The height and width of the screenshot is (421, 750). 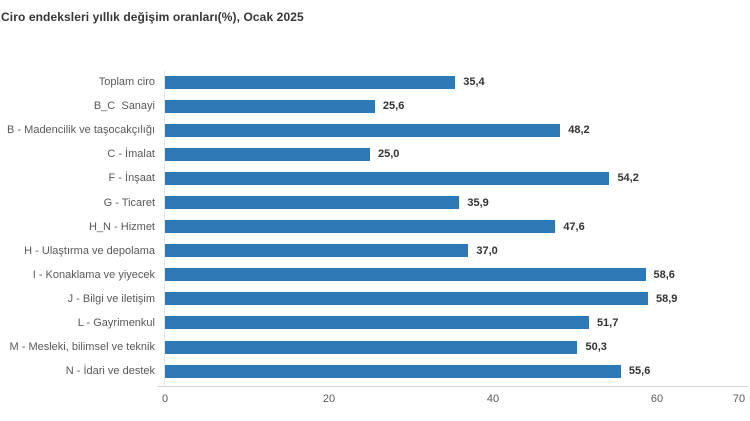 I want to click on bar-value-label: 37,0, so click(x=487, y=250).